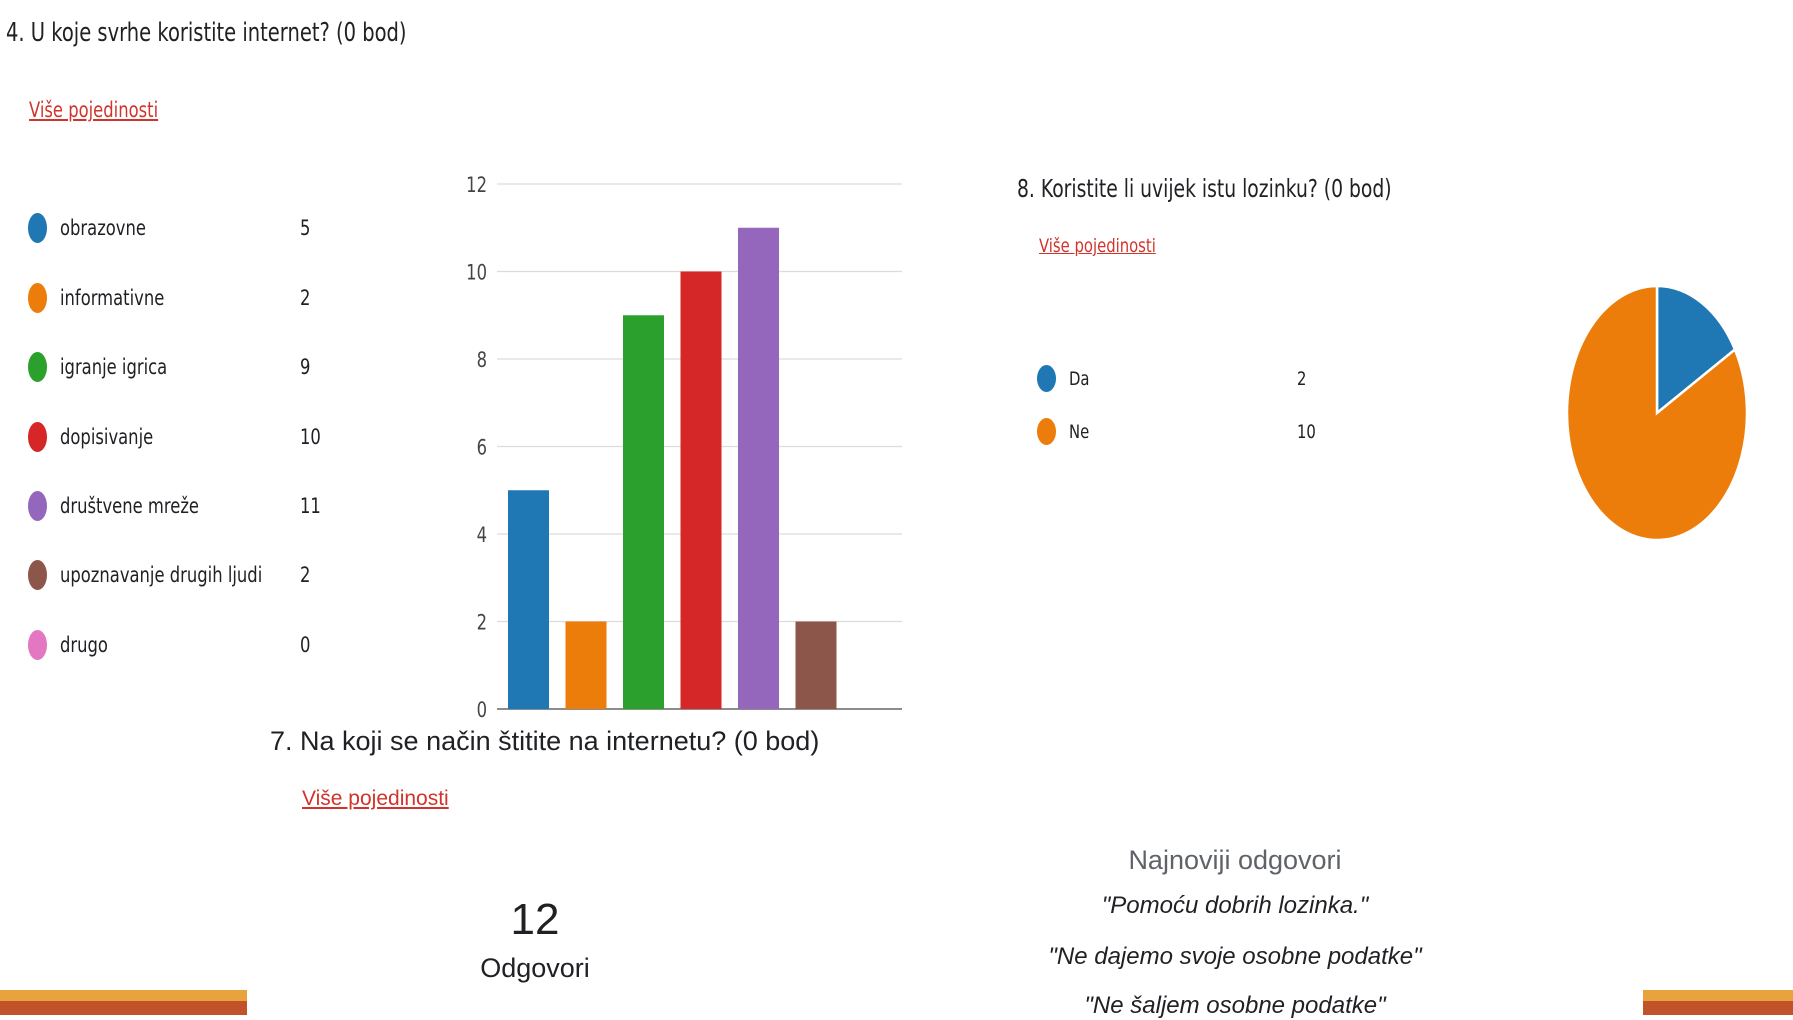 The height and width of the screenshot is (1020, 1793). What do you see at coordinates (1235, 905) in the screenshot?
I see `latest-response: "Pomoću dobrih lozinka."` at bounding box center [1235, 905].